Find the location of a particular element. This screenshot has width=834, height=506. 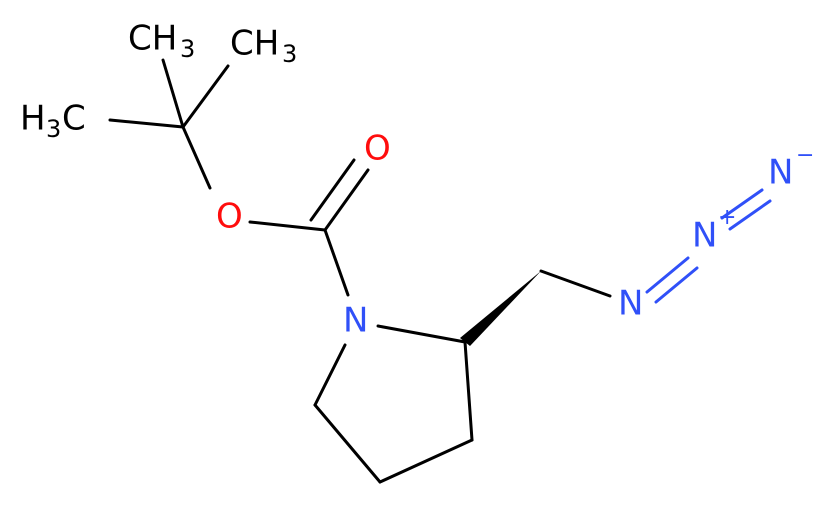

atom-charge: − is located at coordinates (805, 155).